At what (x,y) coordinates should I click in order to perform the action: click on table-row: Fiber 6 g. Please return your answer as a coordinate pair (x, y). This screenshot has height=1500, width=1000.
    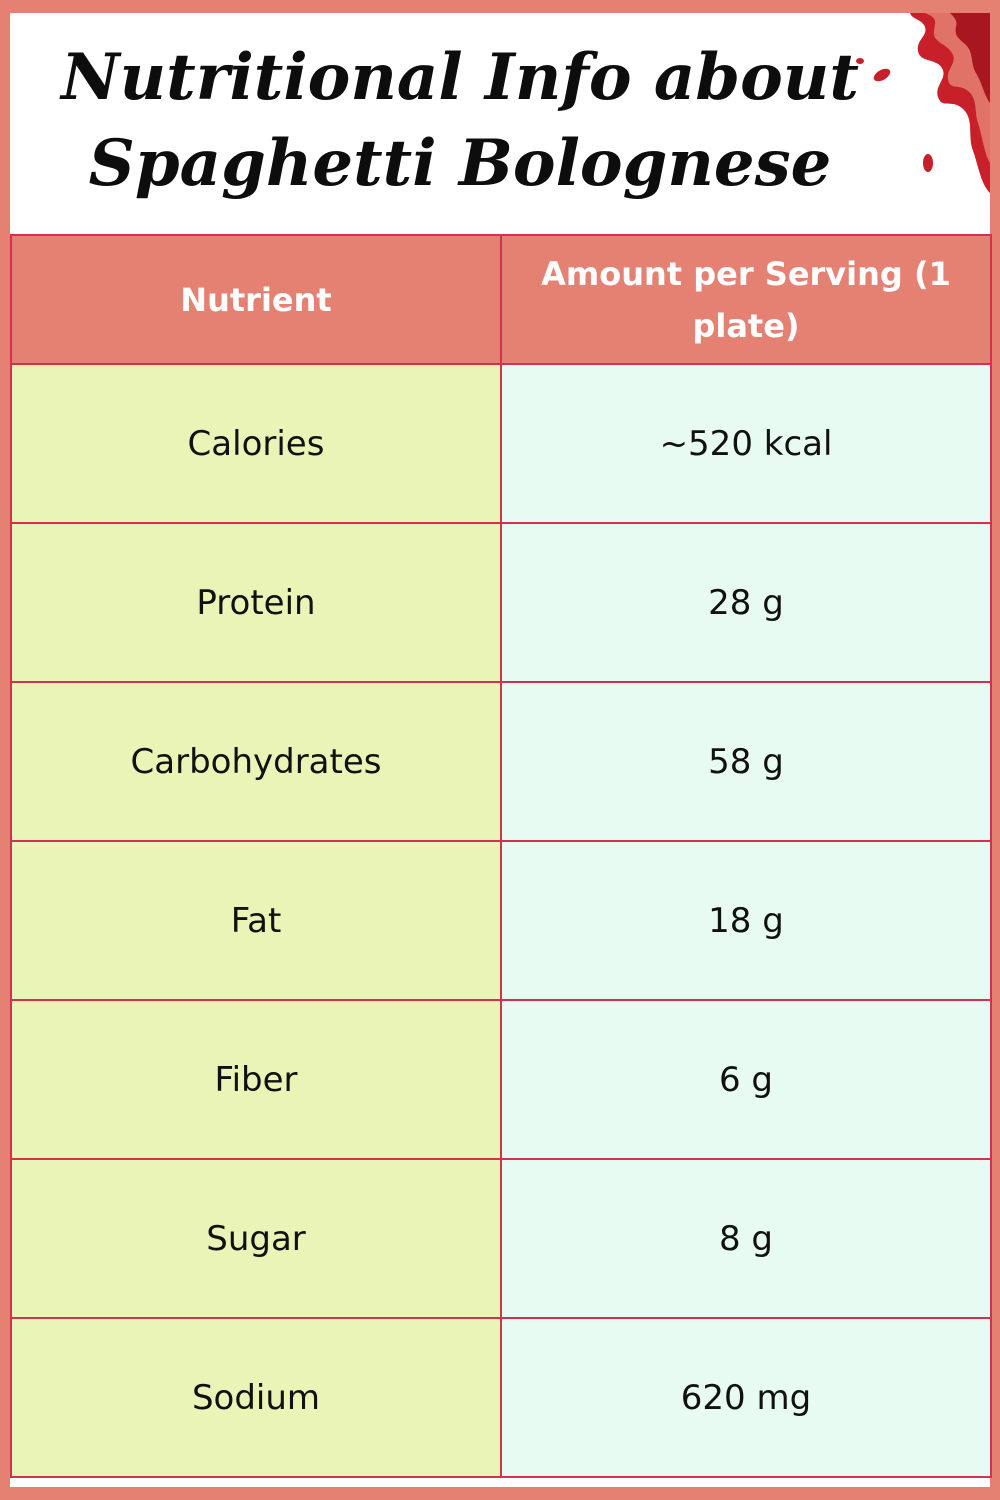
    Looking at the image, I should click on (501, 1079).